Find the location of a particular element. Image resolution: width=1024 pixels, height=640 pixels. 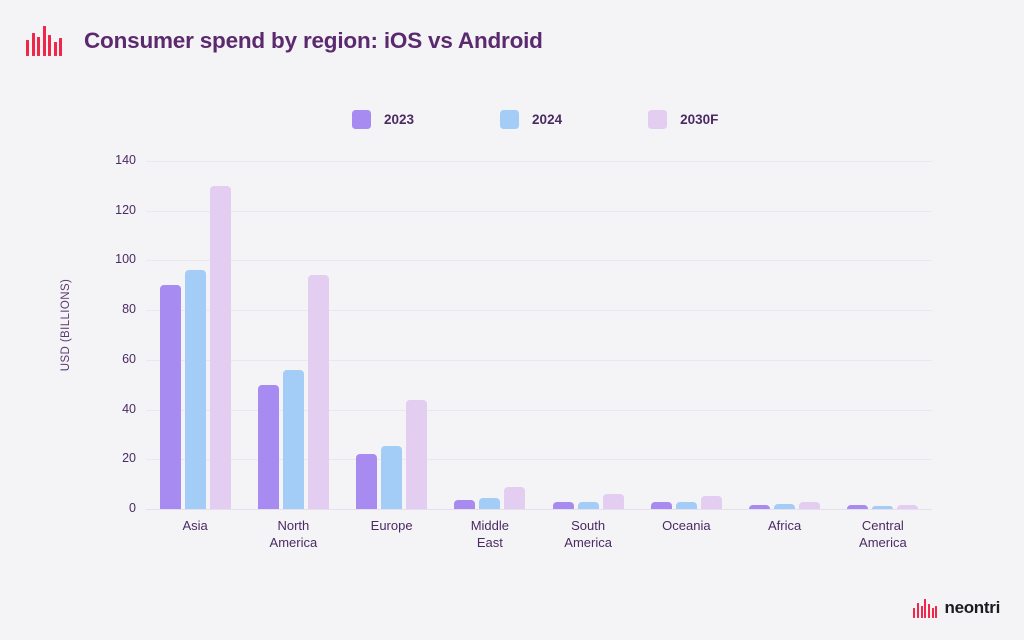

legend-item-2024: 2024 is located at coordinates (531, 119).